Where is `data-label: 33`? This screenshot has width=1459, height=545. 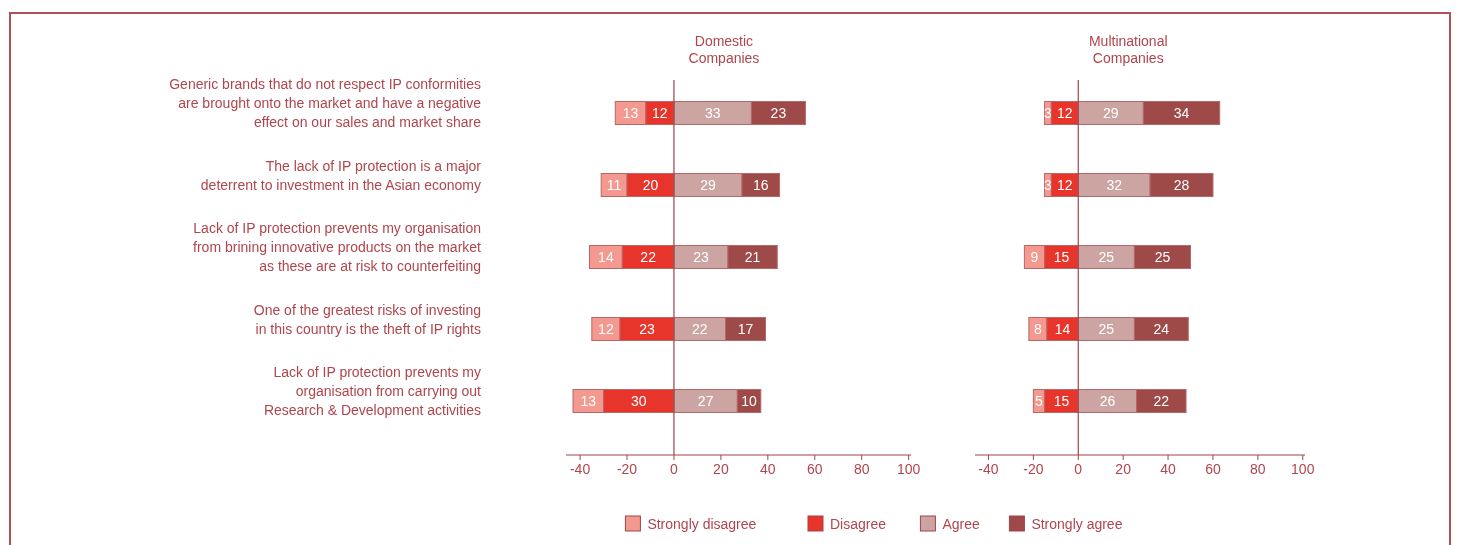 data-label: 33 is located at coordinates (712, 113).